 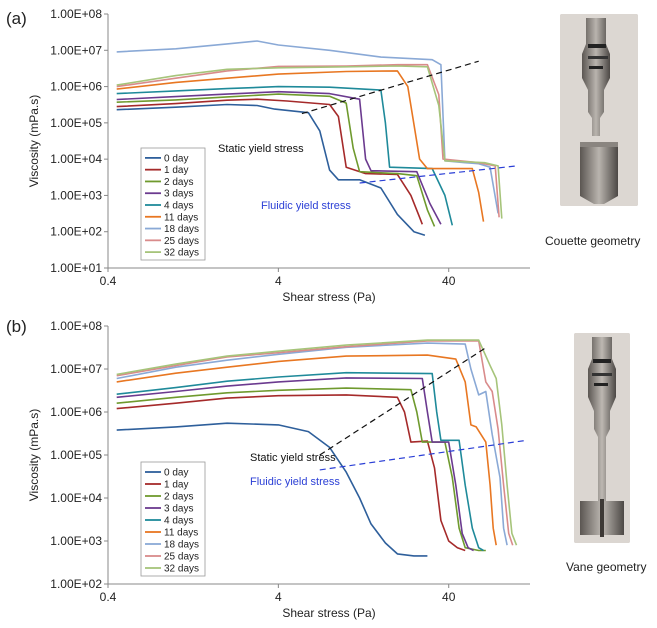 I want to click on vane-geometry-caption: Vane geometry, so click(x=606, y=567).